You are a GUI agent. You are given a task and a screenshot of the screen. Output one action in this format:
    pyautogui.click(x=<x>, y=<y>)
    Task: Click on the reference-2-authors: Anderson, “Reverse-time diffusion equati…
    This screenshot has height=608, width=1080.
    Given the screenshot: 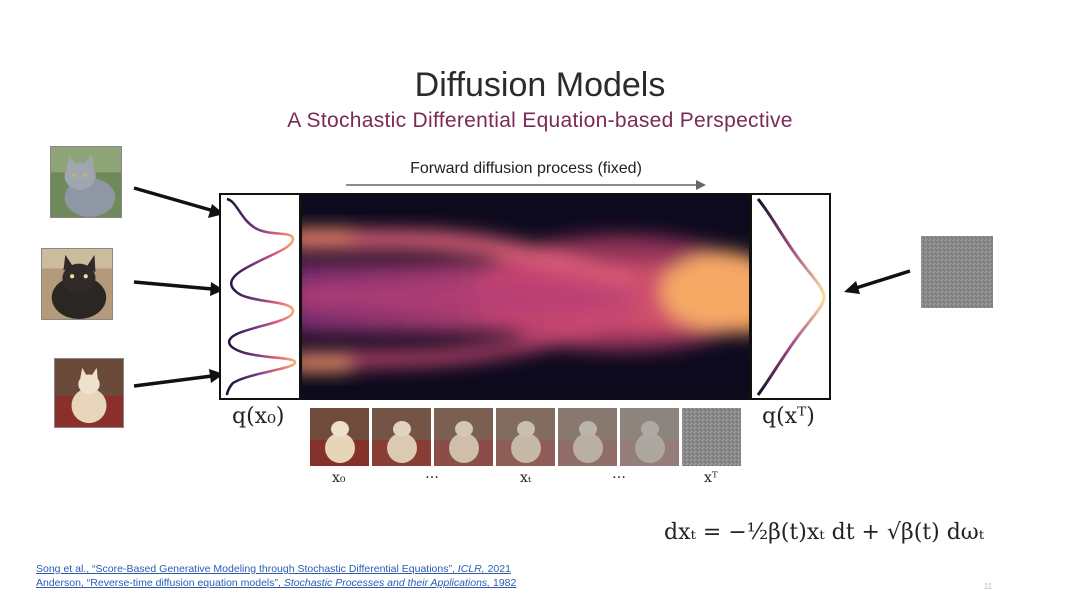 What is the action you would take?
    pyautogui.click(x=158, y=583)
    